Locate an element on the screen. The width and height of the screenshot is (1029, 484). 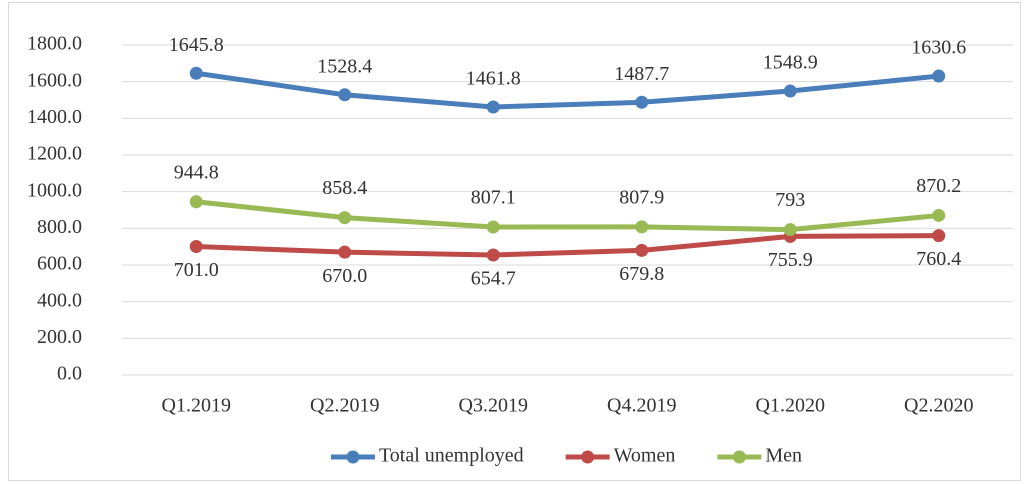
data-label: 670.0 is located at coordinates (344, 276).